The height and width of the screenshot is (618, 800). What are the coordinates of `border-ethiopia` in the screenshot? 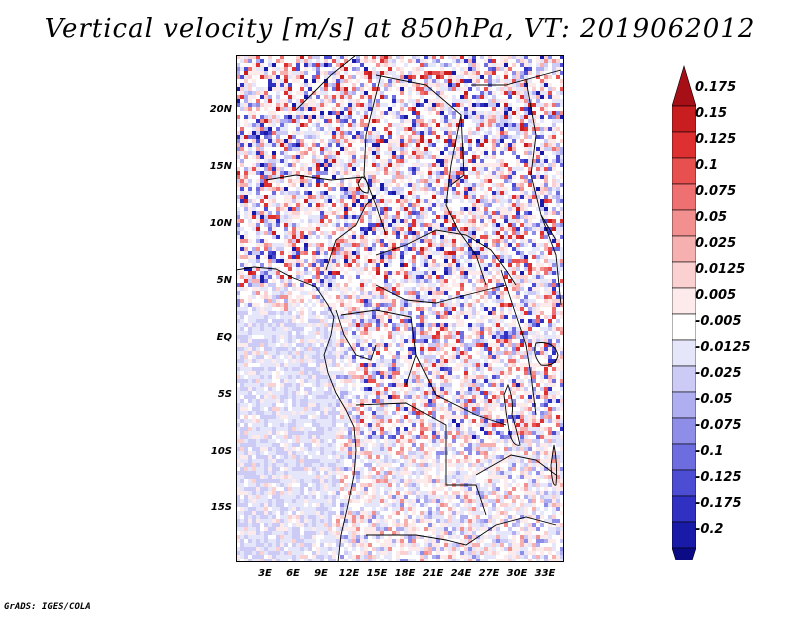 It's located at (551, 260).